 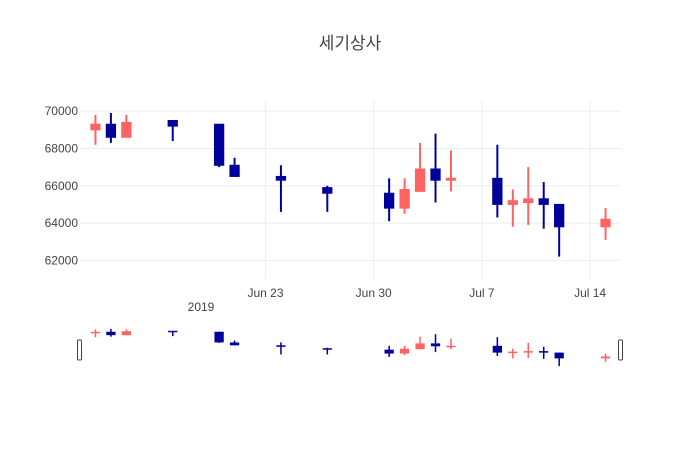 I want to click on range-slider-left-handle, so click(x=79, y=350).